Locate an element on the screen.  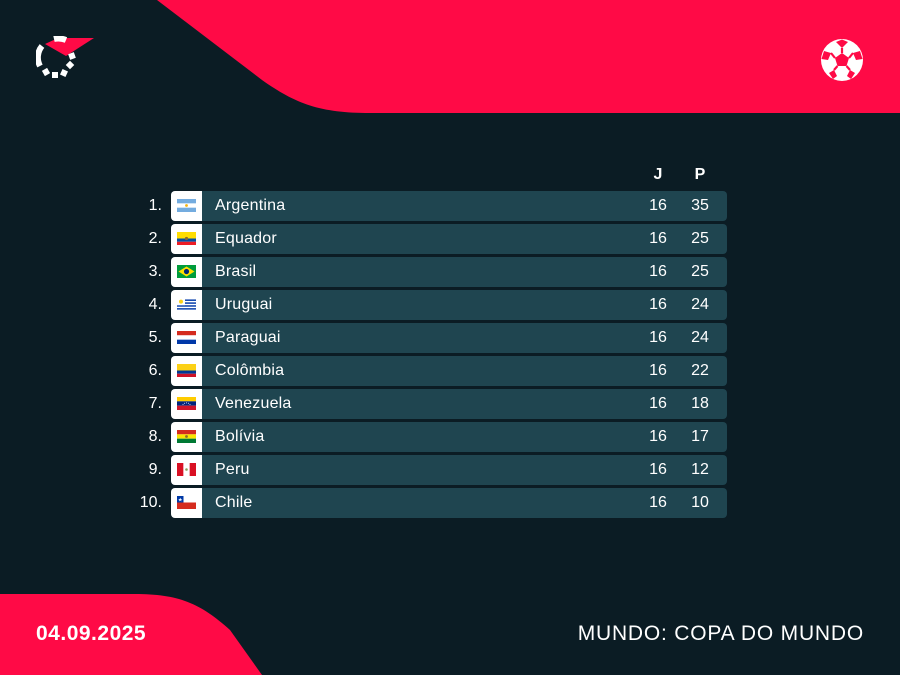
team-row-bar: Equador 16 25 is located at coordinates (449, 239).